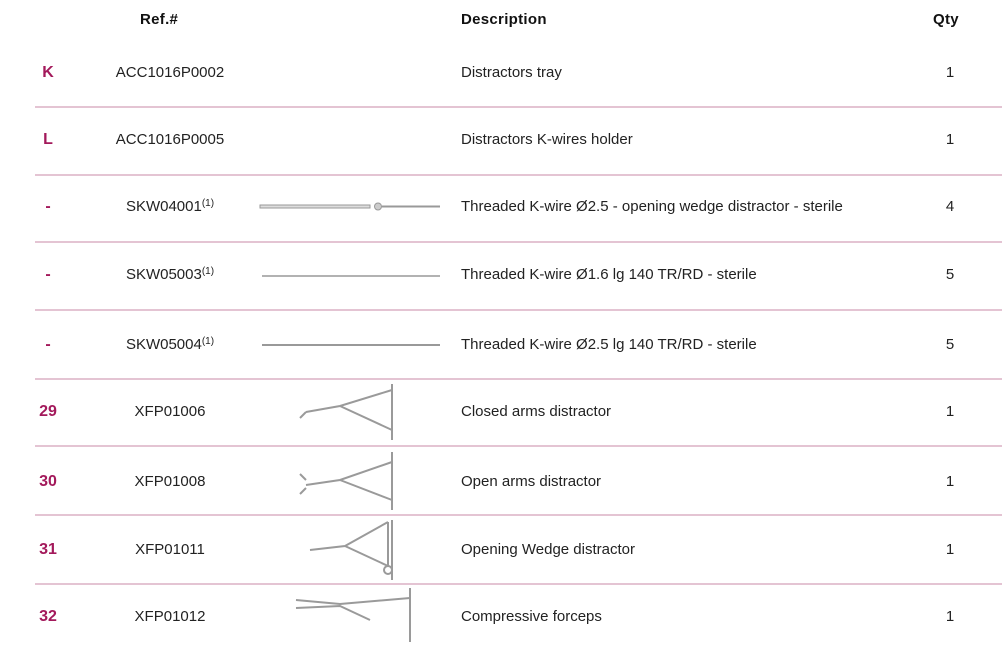 This screenshot has height=645, width=1007. I want to click on description-header: Description, so click(504, 19).